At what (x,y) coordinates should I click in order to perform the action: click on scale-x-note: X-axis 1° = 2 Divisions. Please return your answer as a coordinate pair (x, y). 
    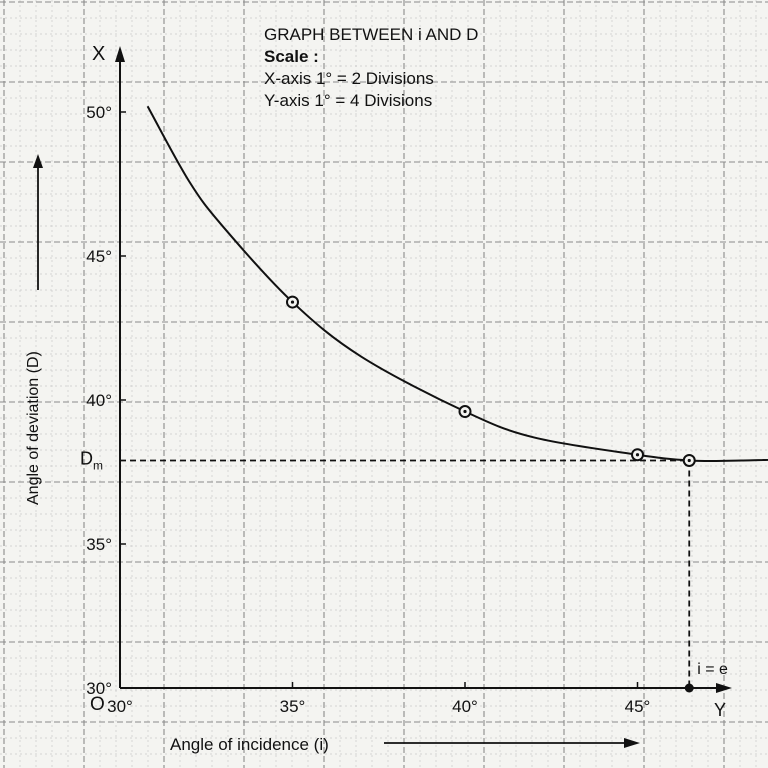
    Looking at the image, I should click on (349, 78).